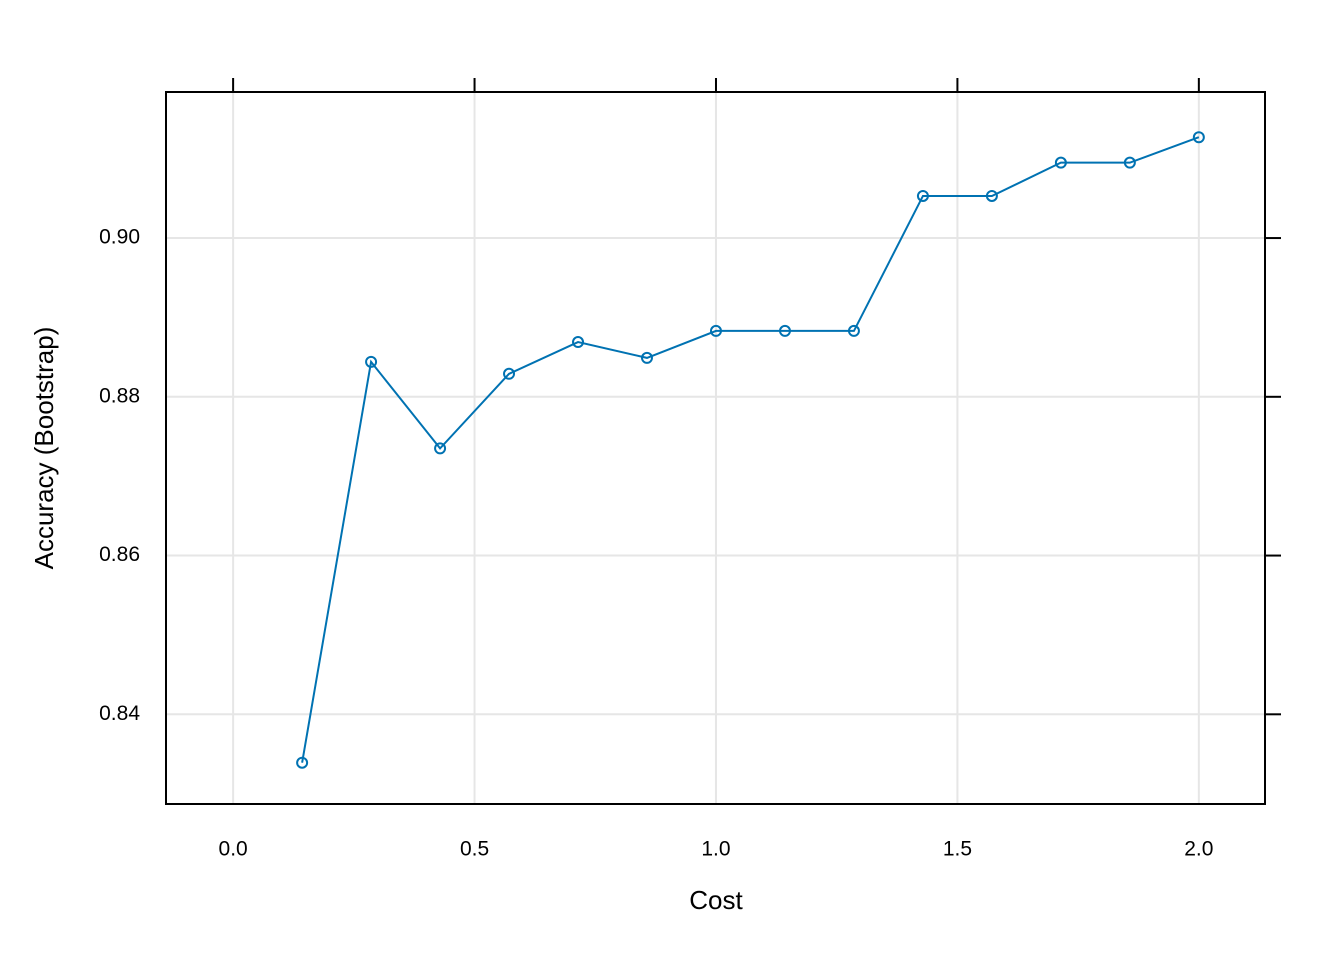 The width and height of the screenshot is (1344, 960). What do you see at coordinates (716, 900) in the screenshot?
I see `x-axis-label: Cost` at bounding box center [716, 900].